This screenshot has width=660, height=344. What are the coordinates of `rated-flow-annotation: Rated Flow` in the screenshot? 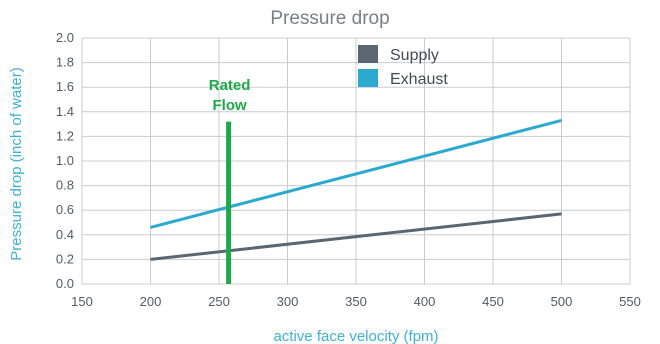 It's located at (230, 180).